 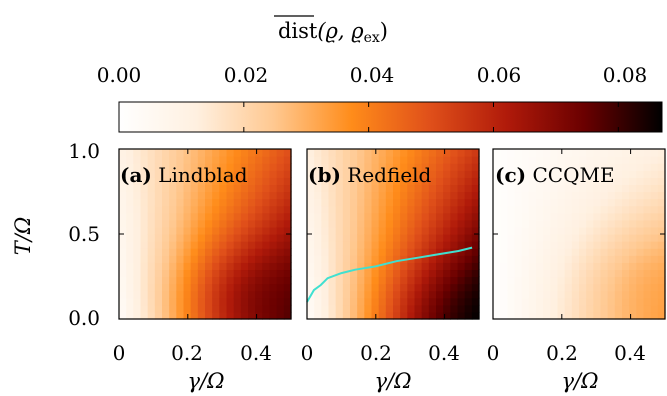 I want to click on x-tick-label: 0.2, so click(x=562, y=353).